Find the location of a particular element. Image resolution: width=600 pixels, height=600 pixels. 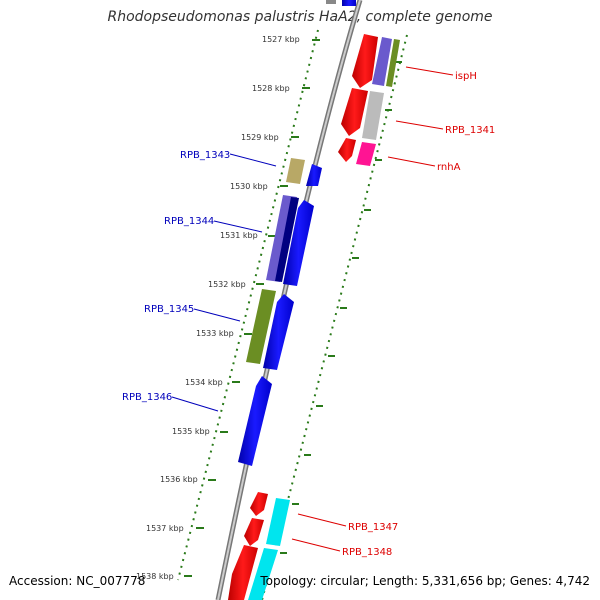

label-rpb1344: RPB_1344 is located at coordinates (189, 221).